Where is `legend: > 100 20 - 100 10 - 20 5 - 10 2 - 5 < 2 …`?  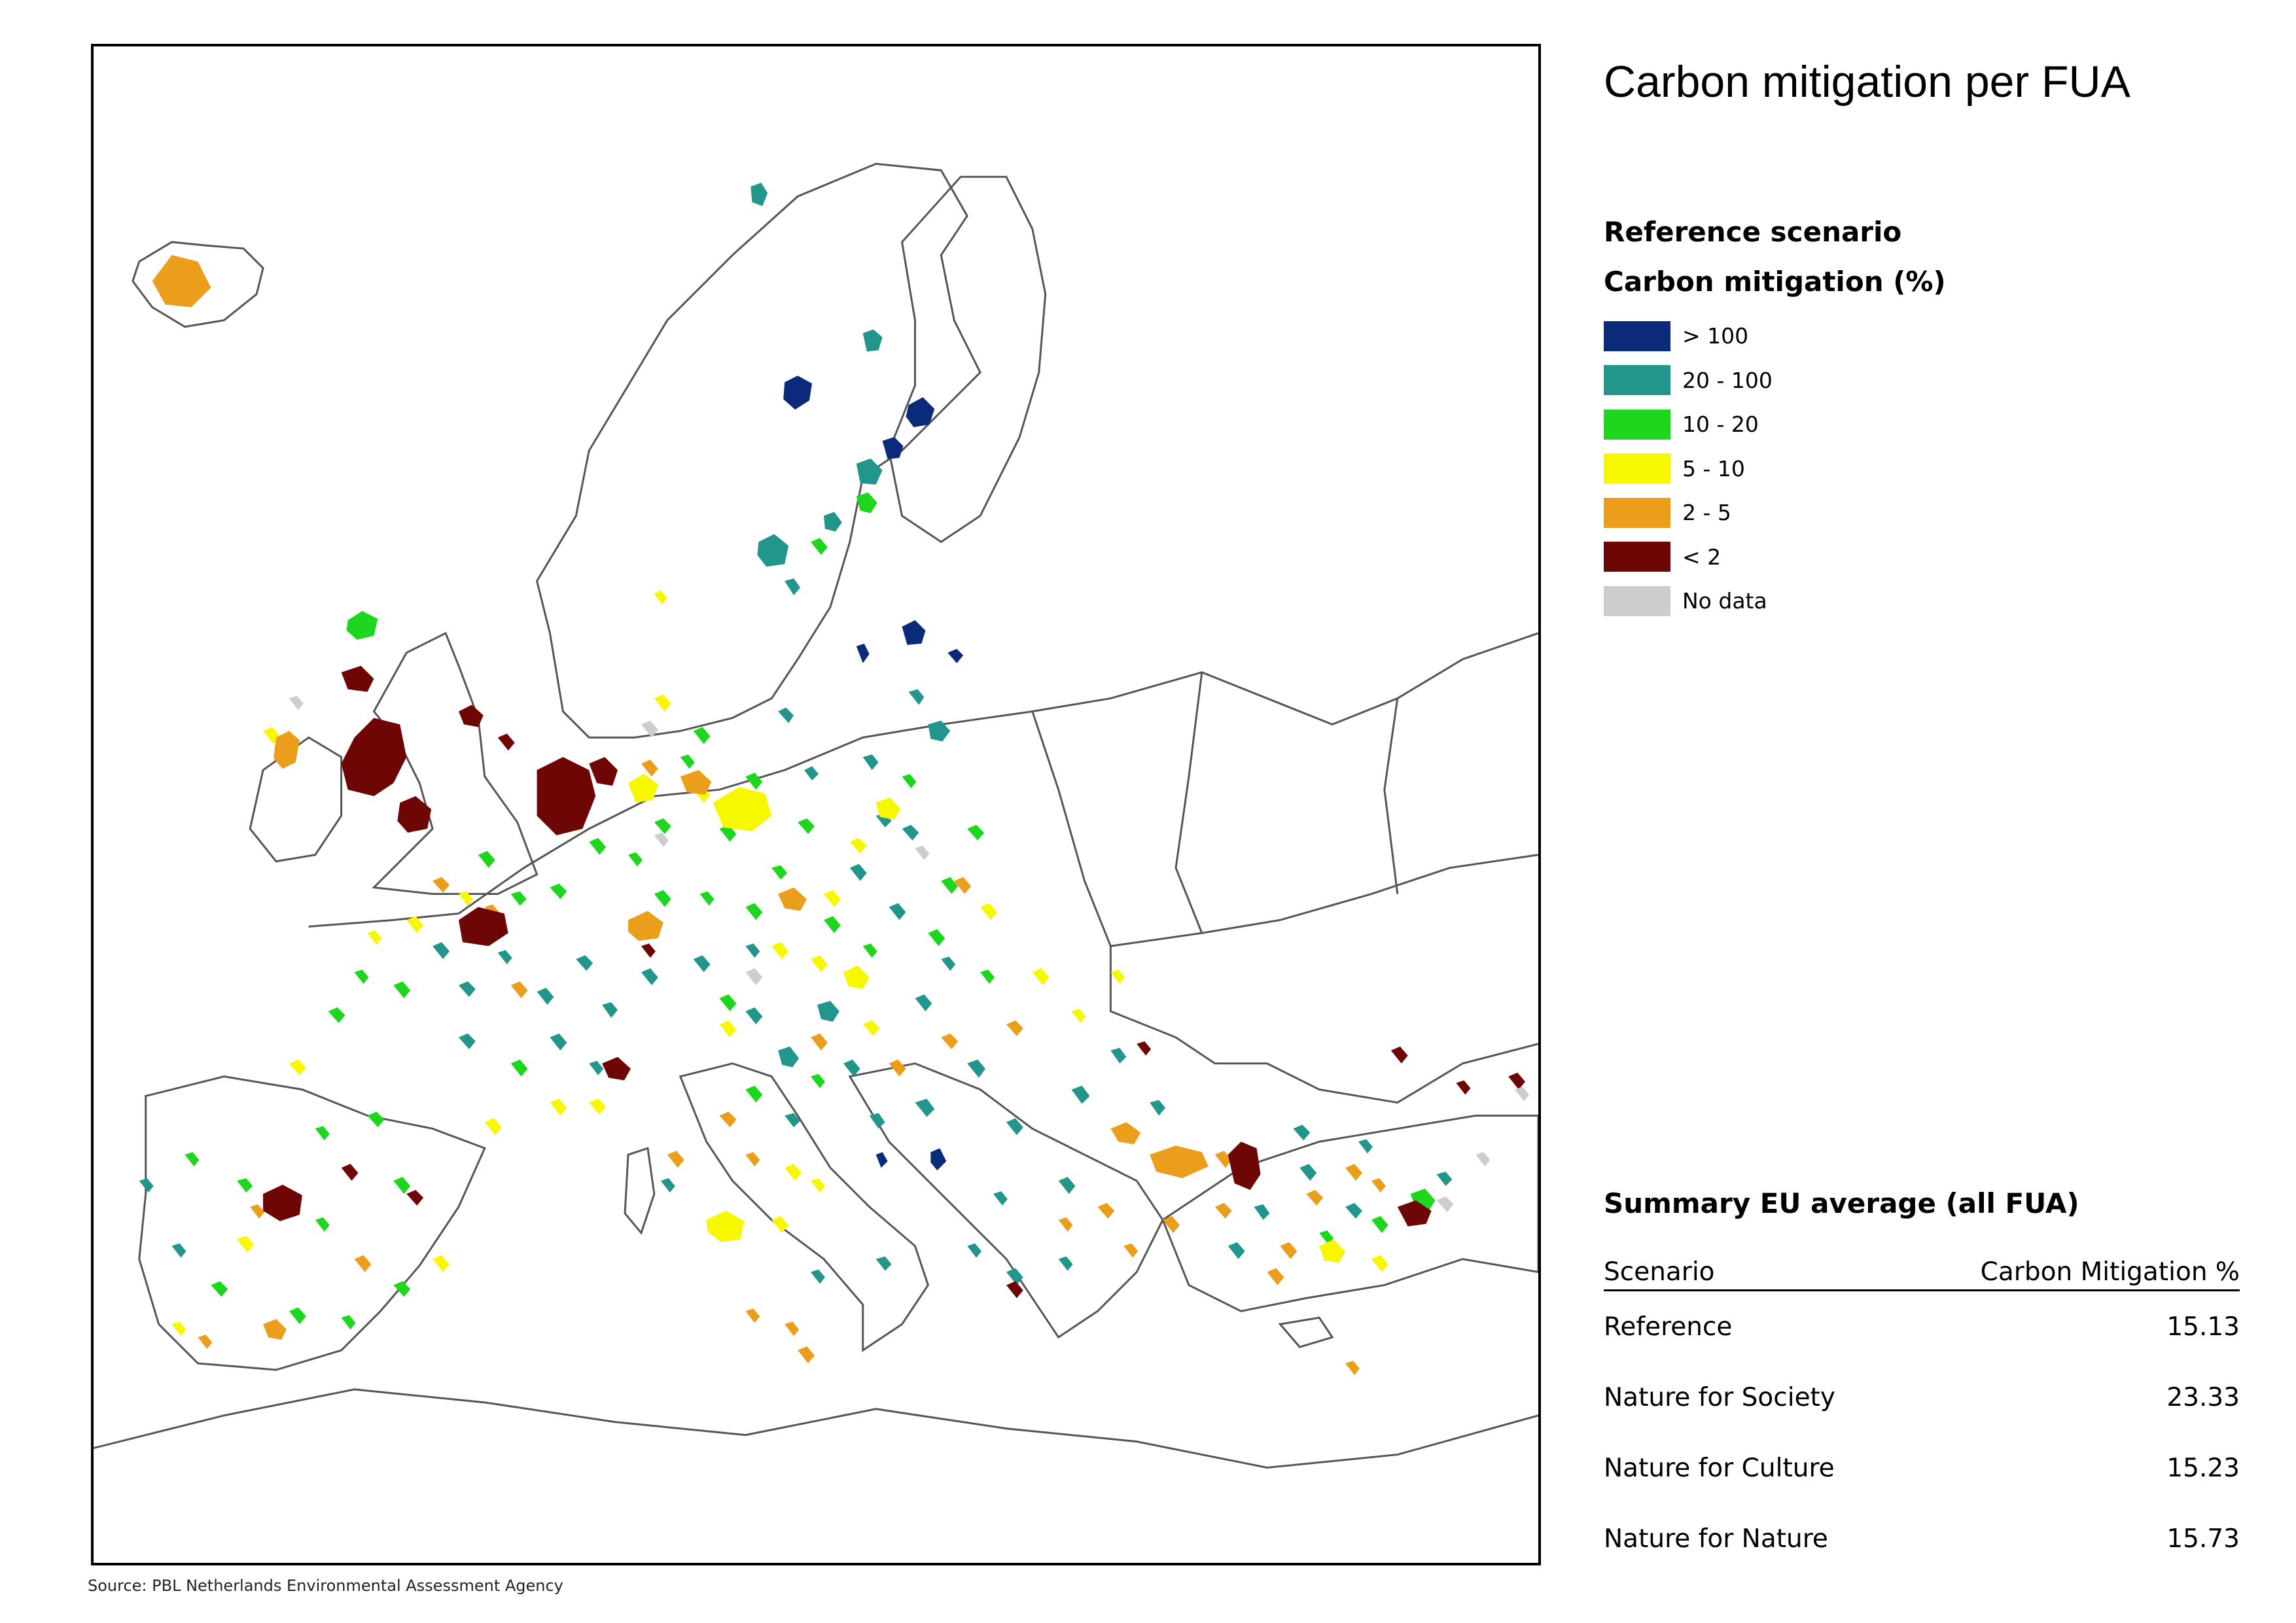
legend: > 100 20 - 100 10 - 20 5 - 10 2 - 5 < 2 … is located at coordinates (1688, 469).